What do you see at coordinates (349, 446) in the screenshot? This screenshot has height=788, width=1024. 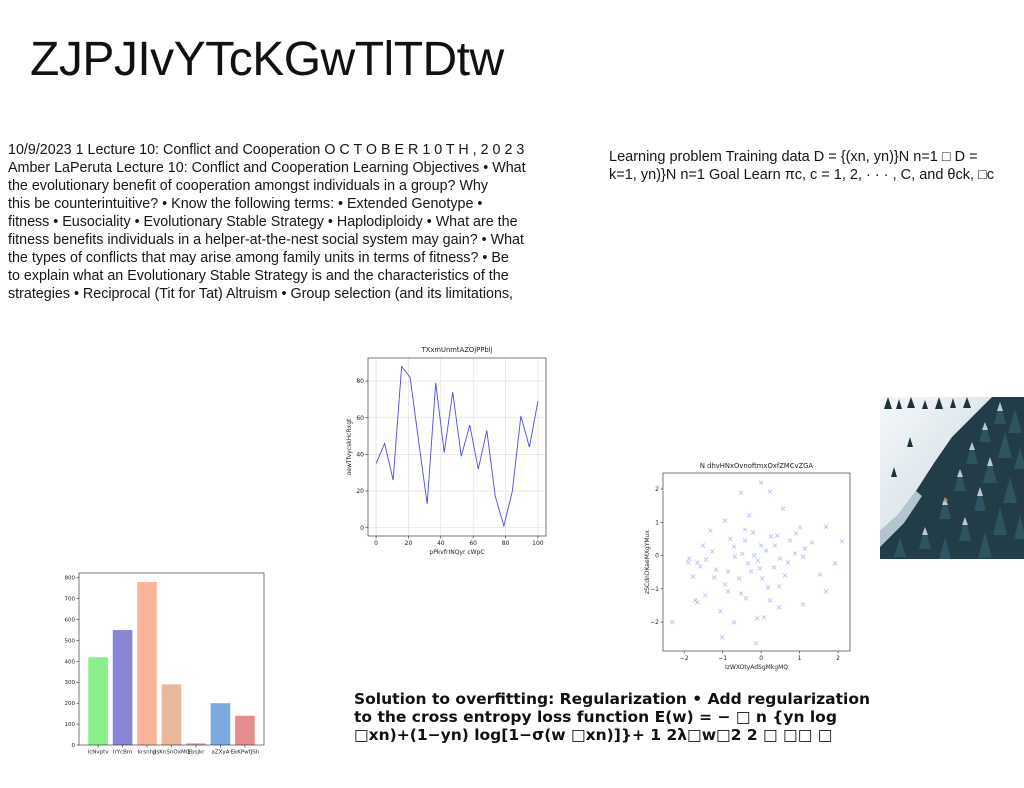 I see `y-axis-label: oewTfvycskHcRxgt` at bounding box center [349, 446].